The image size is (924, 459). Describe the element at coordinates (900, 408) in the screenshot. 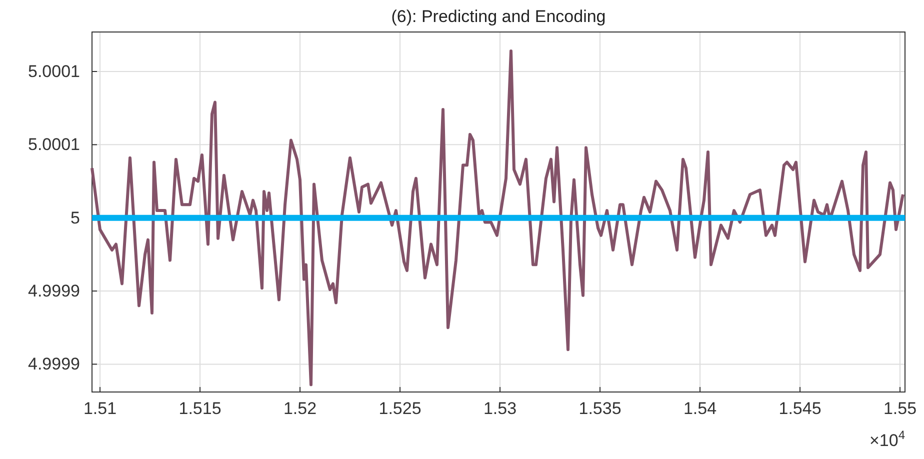

I see `x-tick-label: 1.55` at that location.